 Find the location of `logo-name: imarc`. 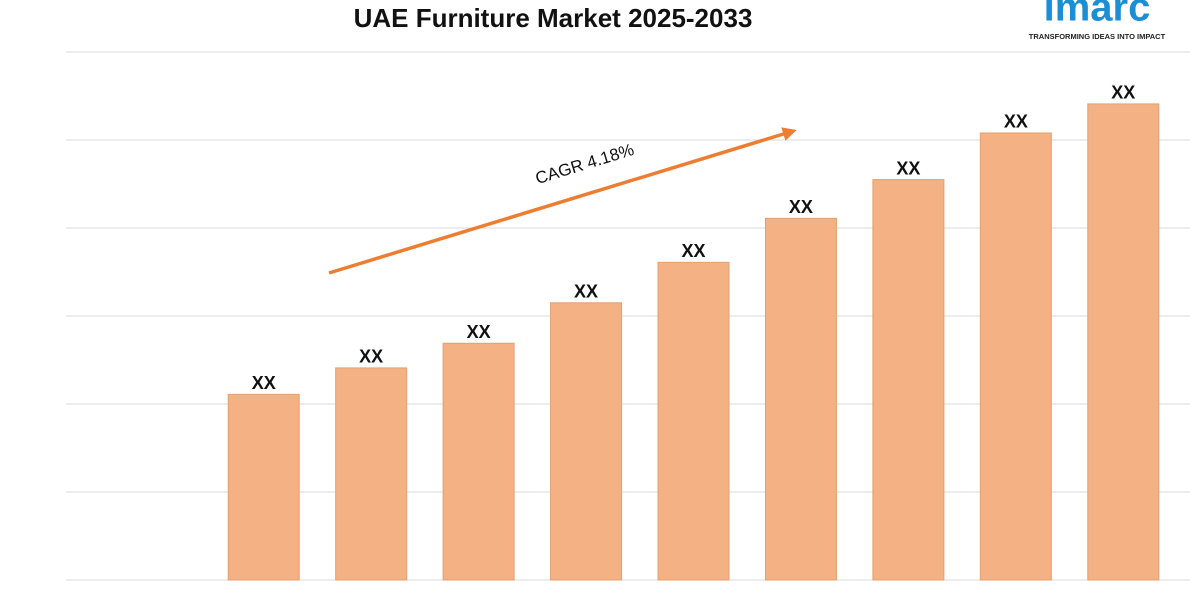

logo-name: imarc is located at coordinates (1097, 15).